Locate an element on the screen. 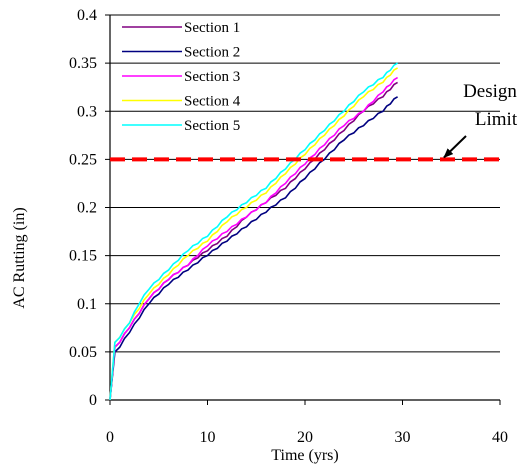 Image resolution: width=528 pixels, height=472 pixels. x-axis-title: Time (yrs) is located at coordinates (304, 455).